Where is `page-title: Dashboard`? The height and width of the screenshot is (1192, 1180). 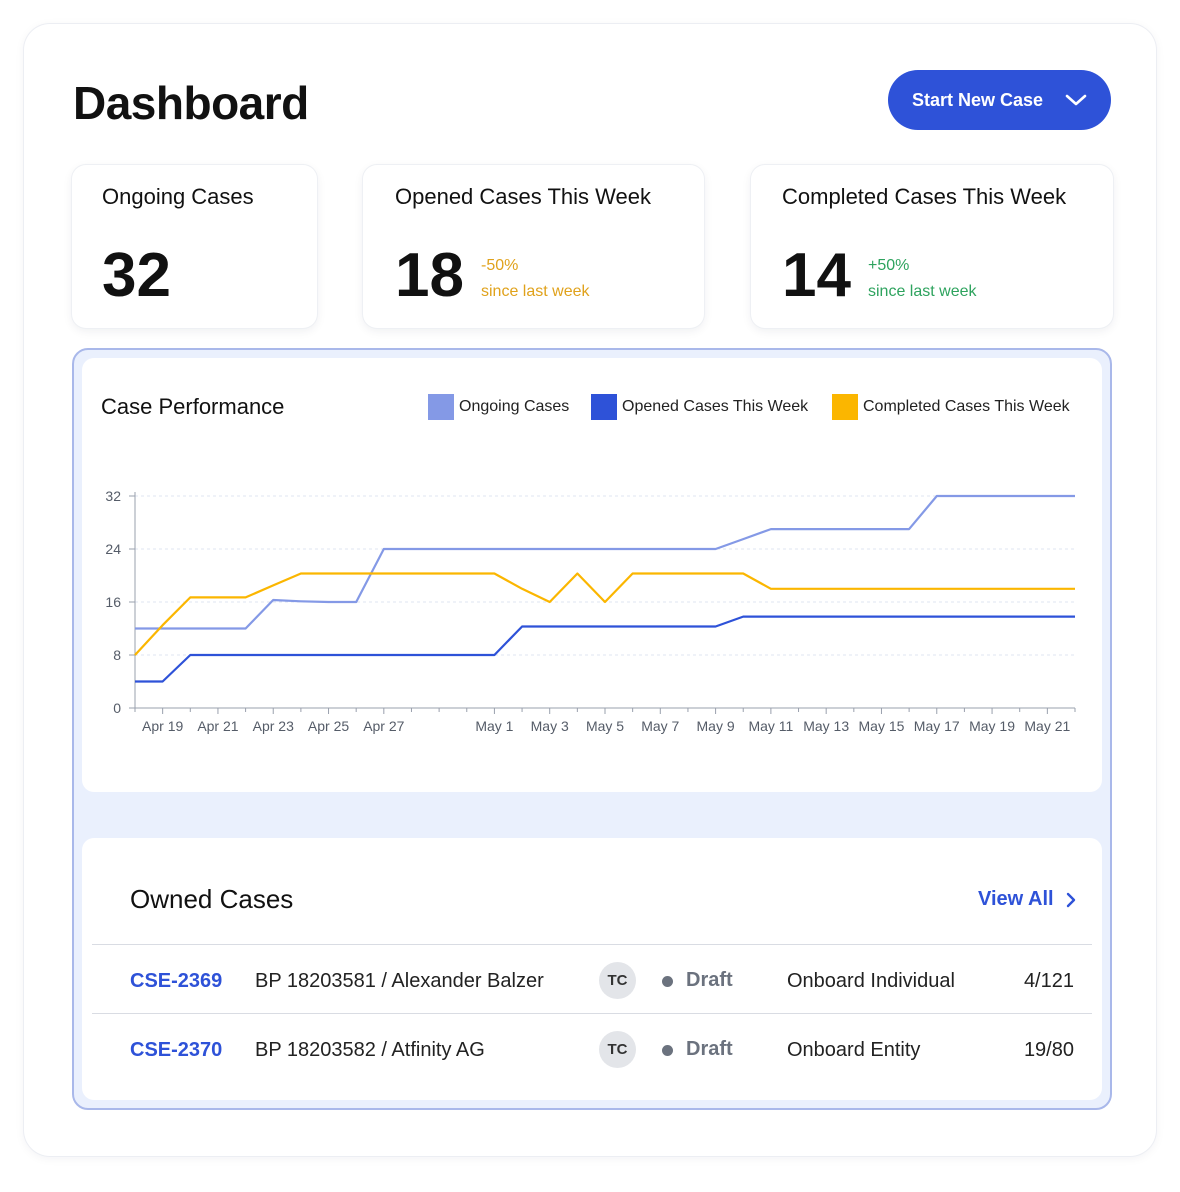
page-title: Dashboard is located at coordinates (191, 103).